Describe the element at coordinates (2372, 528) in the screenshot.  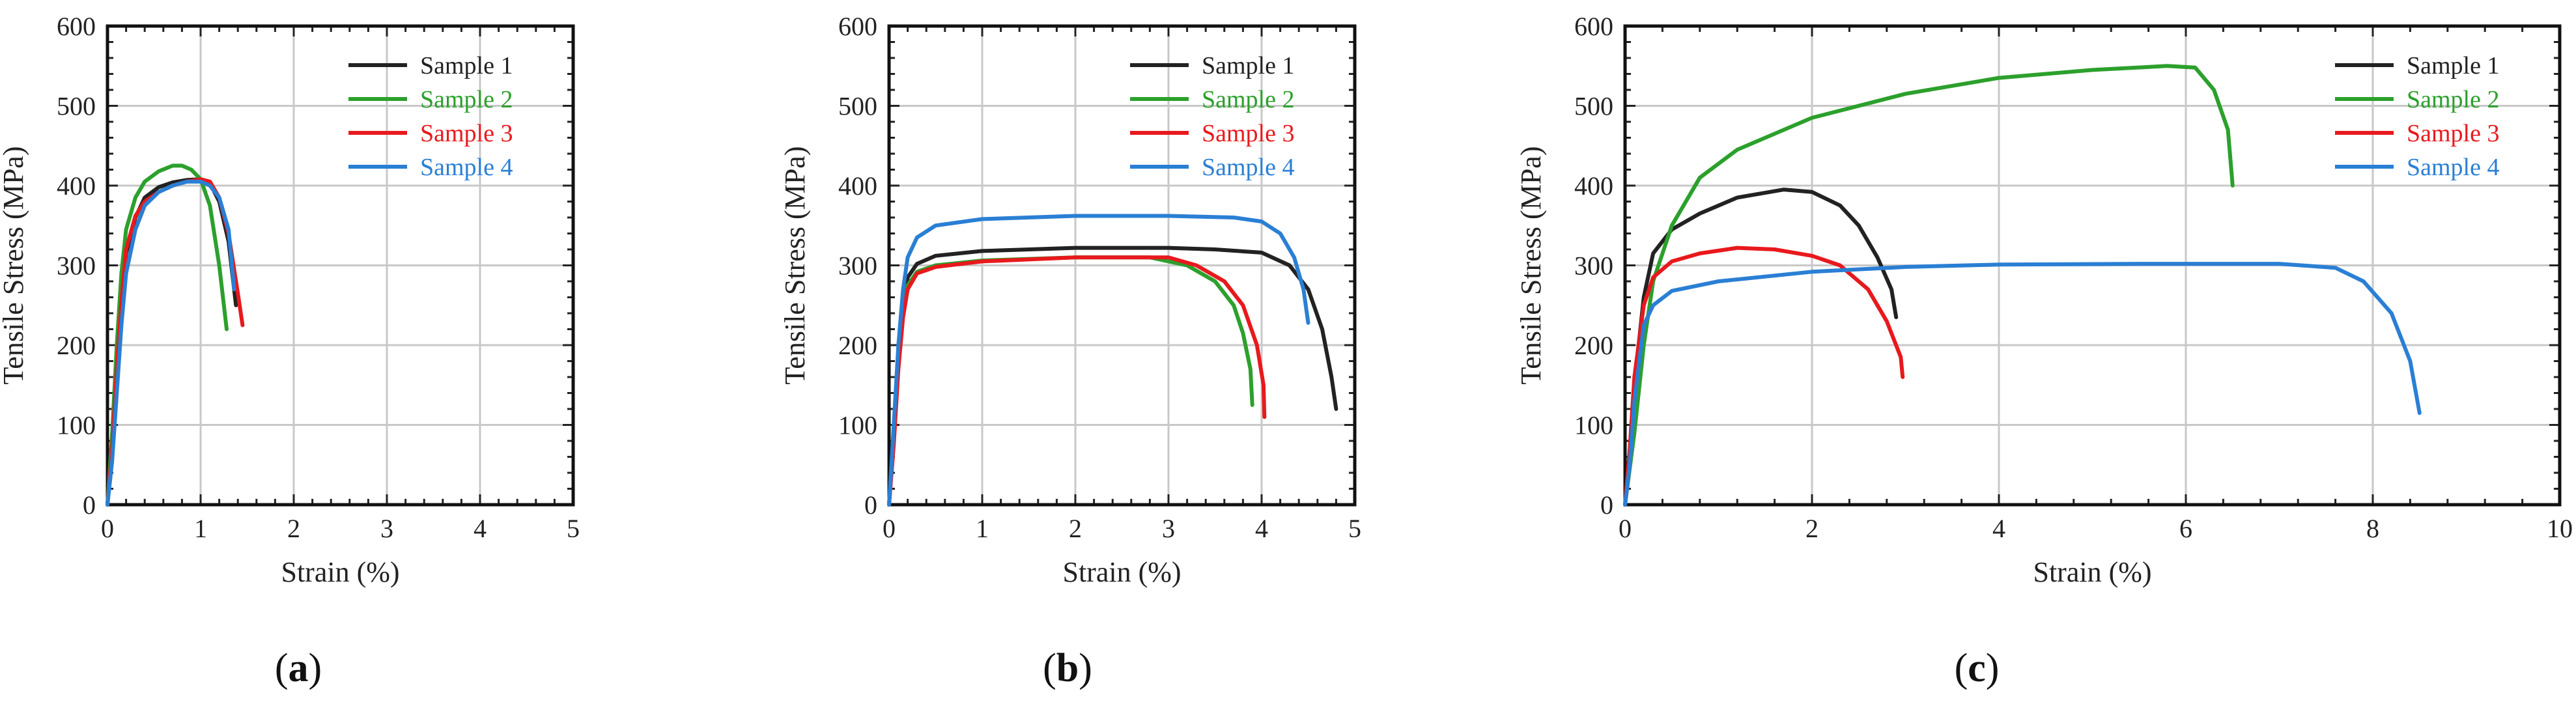
I see `x-tick-label: 8` at that location.